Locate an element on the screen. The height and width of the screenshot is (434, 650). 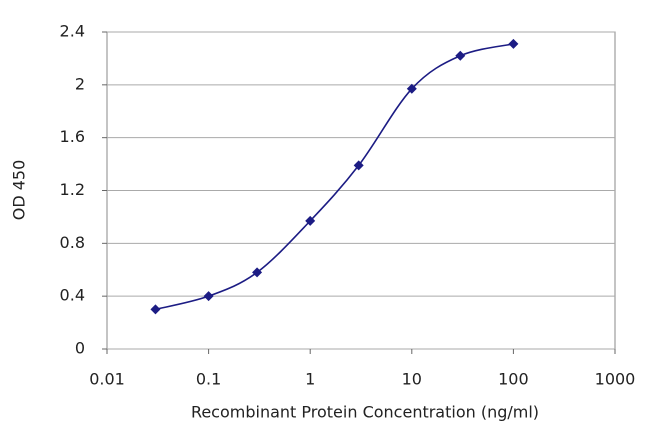
y-tick-label: 0.8 is located at coordinates (72, 242).